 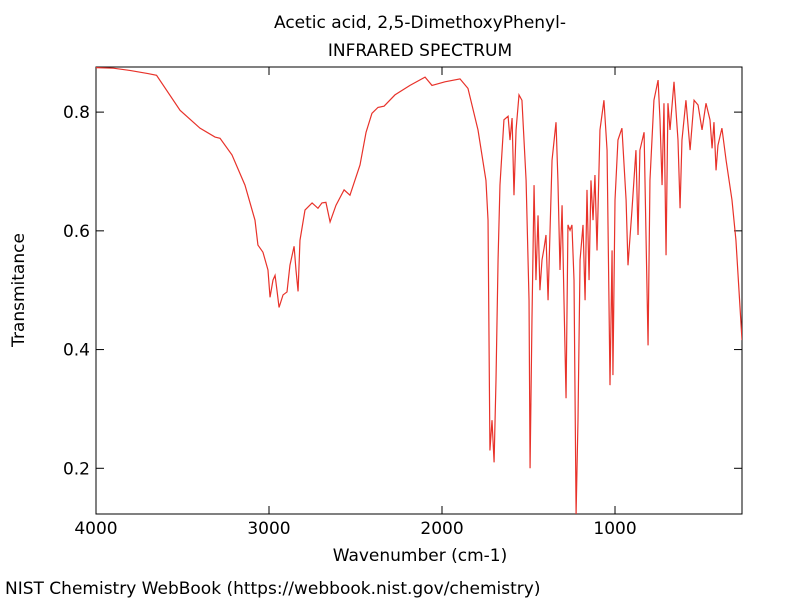 What do you see at coordinates (76, 351) in the screenshot?
I see `y-tick-label: 0.4` at bounding box center [76, 351].